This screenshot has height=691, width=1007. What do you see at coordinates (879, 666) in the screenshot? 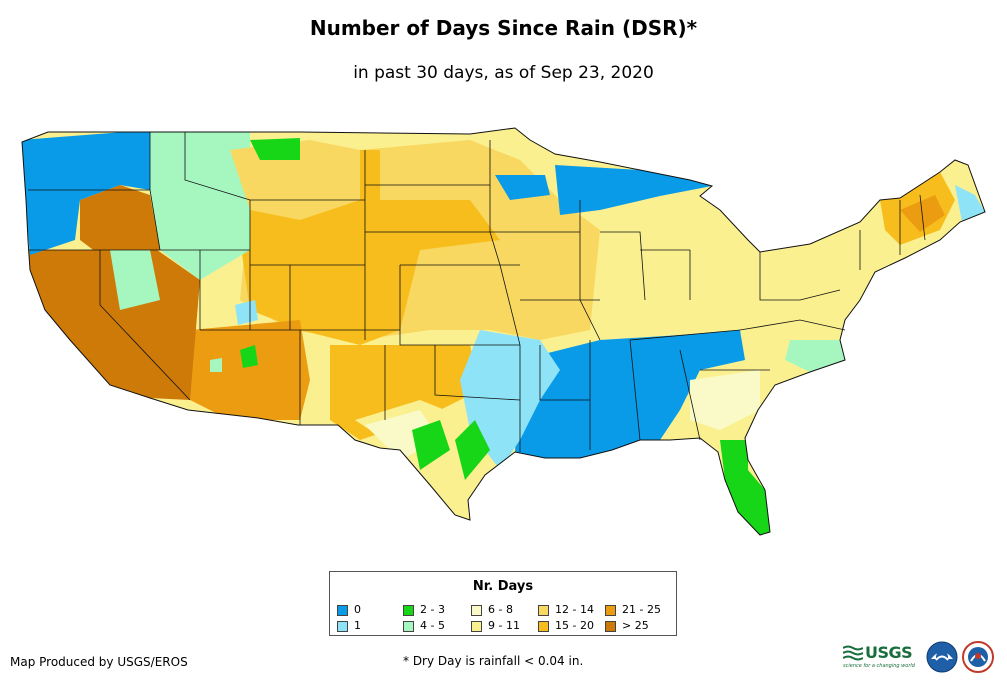
I see `usgs-tagline: science for a changing world` at bounding box center [879, 666].